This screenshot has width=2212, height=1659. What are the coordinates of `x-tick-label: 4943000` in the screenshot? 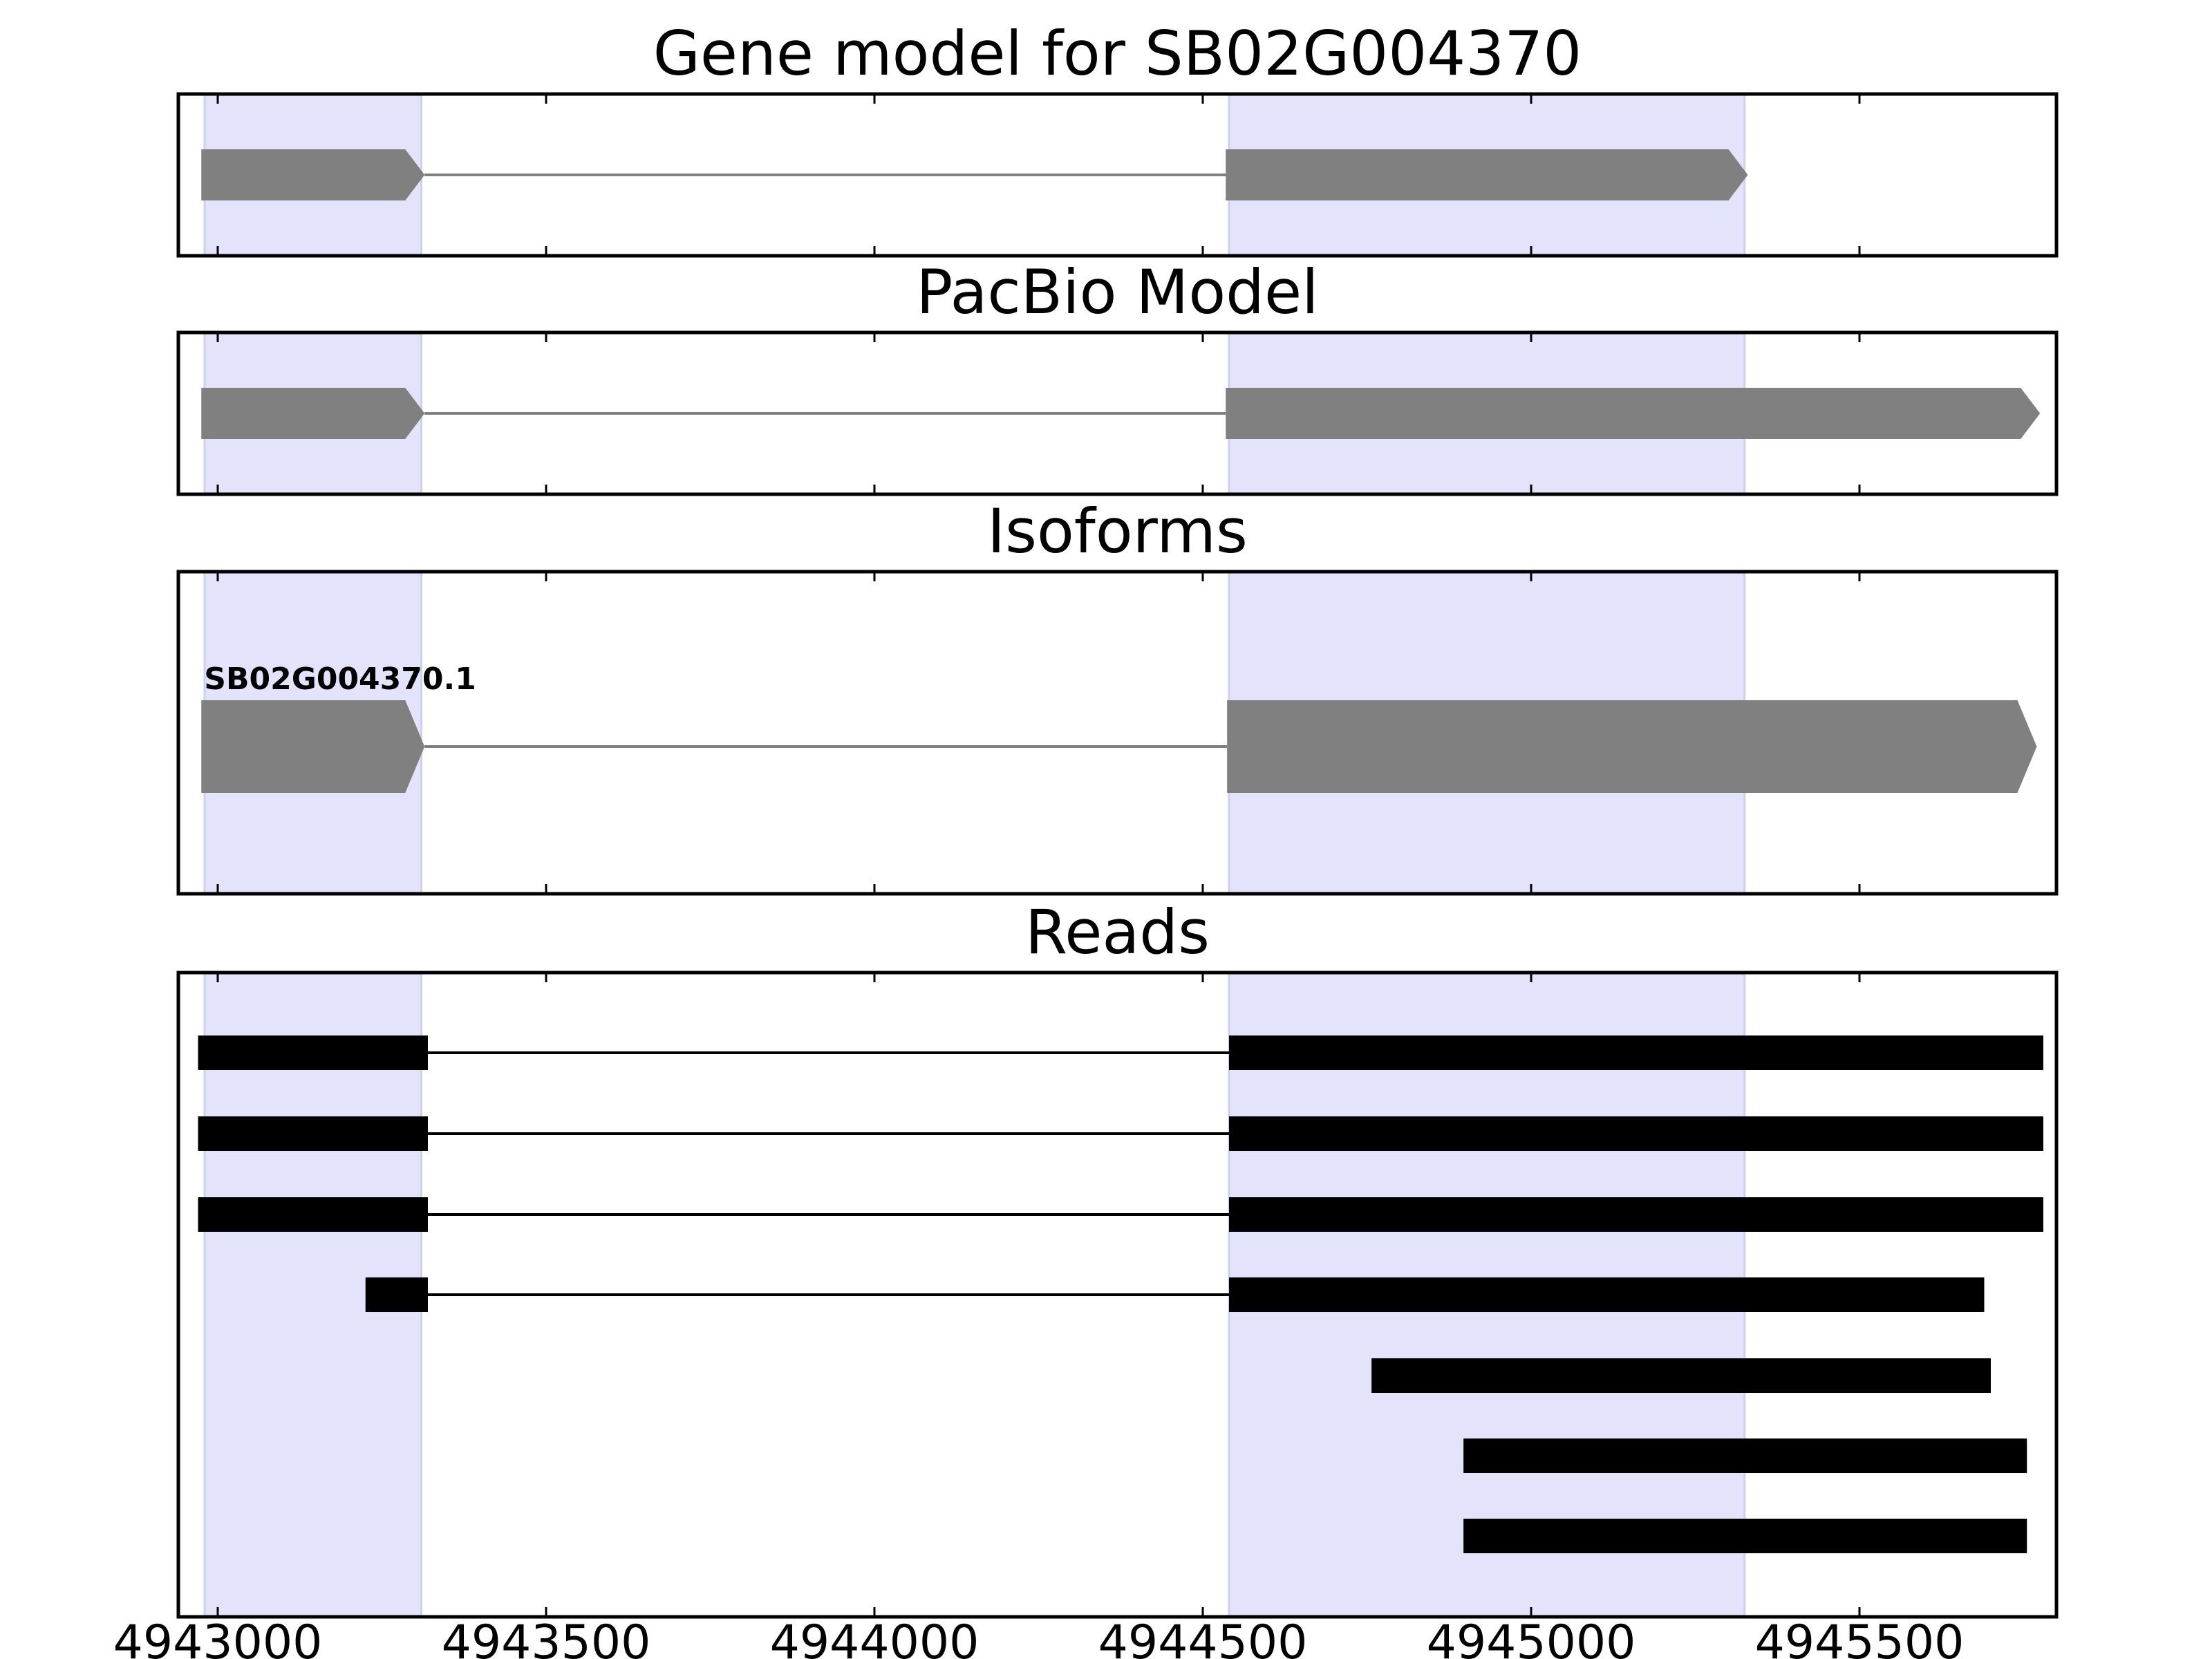 It's located at (218, 1637).